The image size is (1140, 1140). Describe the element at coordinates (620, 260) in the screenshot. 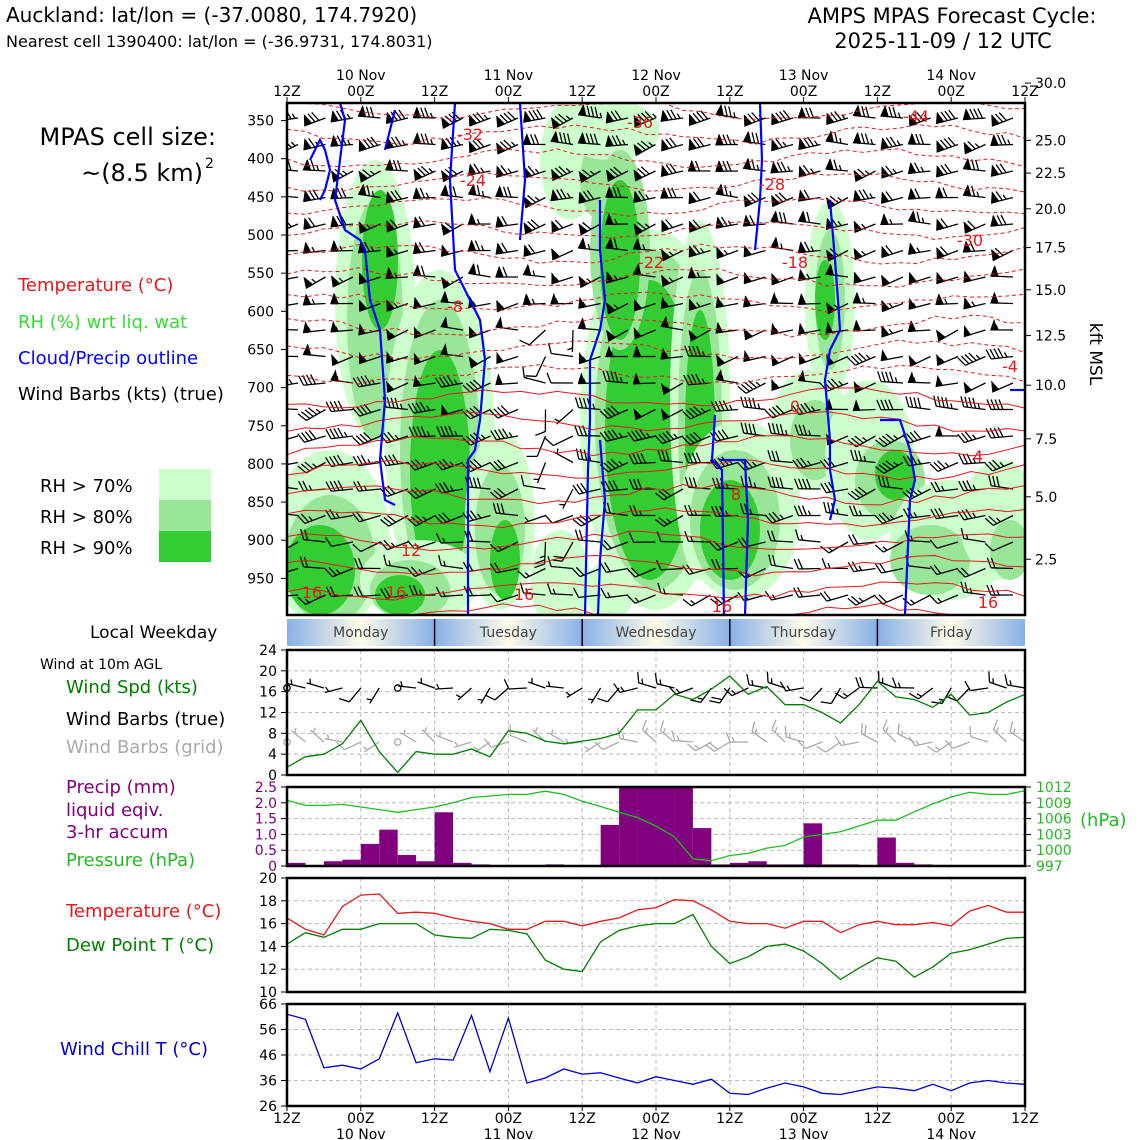

I see `rh-region` at that location.